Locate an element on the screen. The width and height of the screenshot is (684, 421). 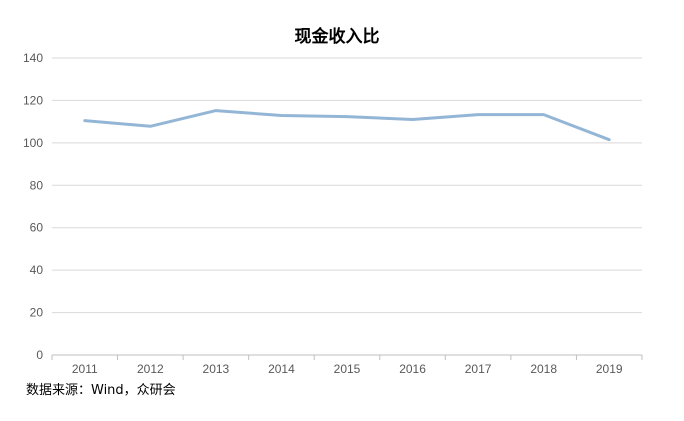
x-tick-label: 2015 is located at coordinates (347, 369).